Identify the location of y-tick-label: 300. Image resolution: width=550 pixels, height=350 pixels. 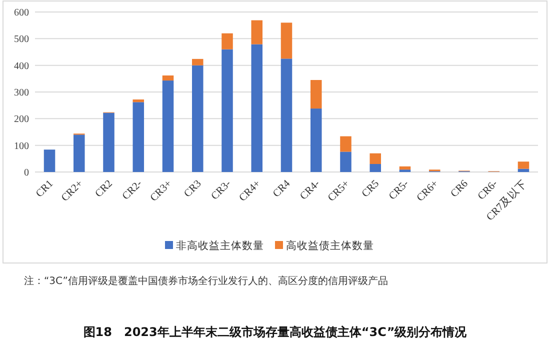
(21, 93).